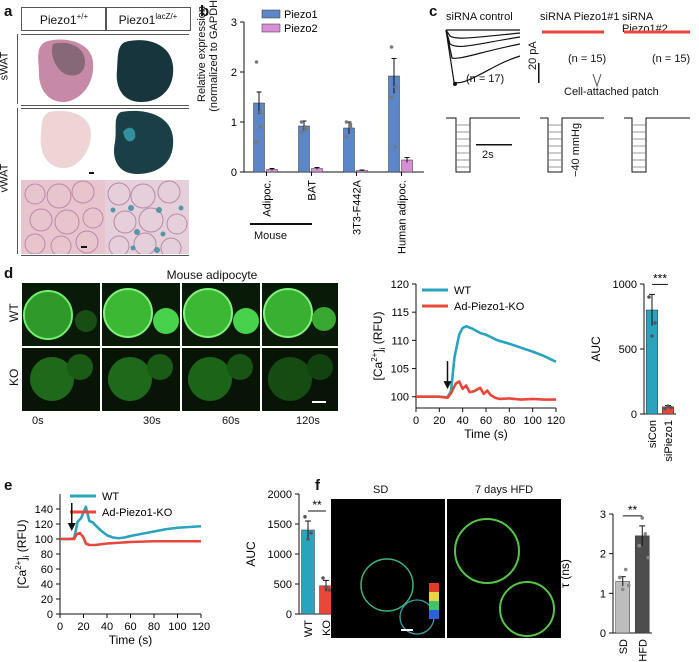 The width and height of the screenshot is (699, 662). What do you see at coordinates (567, 101) in the screenshot?
I see `c-traces` at bounding box center [567, 101].